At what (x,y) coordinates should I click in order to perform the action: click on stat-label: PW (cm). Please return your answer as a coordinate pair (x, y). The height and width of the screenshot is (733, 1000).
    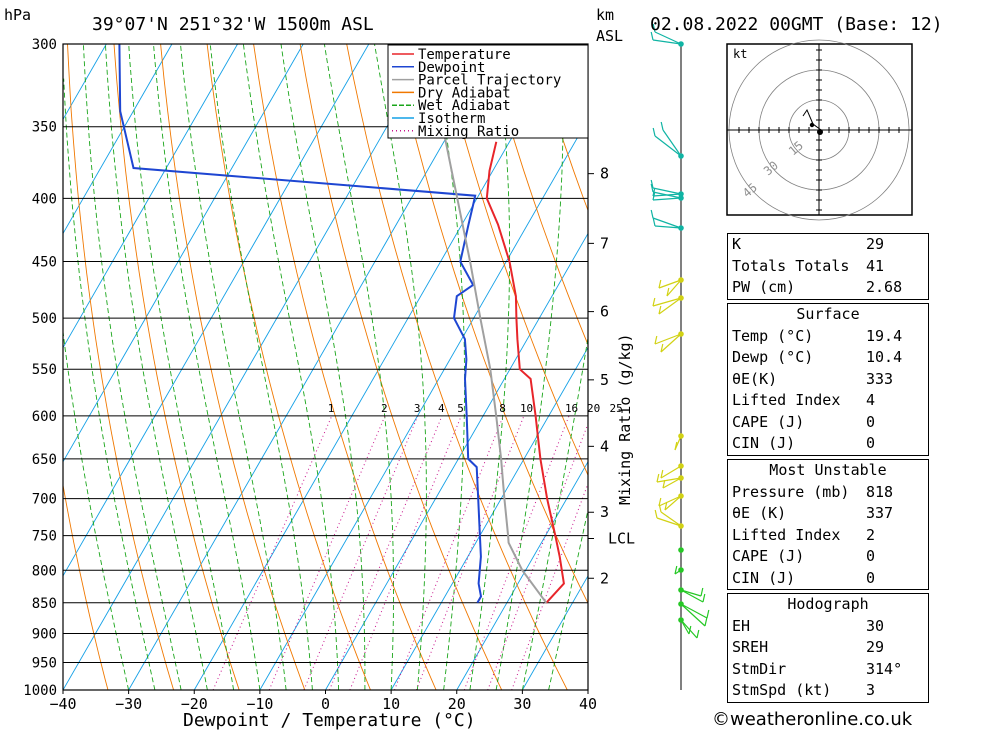
    Looking at the image, I should click on (764, 287).